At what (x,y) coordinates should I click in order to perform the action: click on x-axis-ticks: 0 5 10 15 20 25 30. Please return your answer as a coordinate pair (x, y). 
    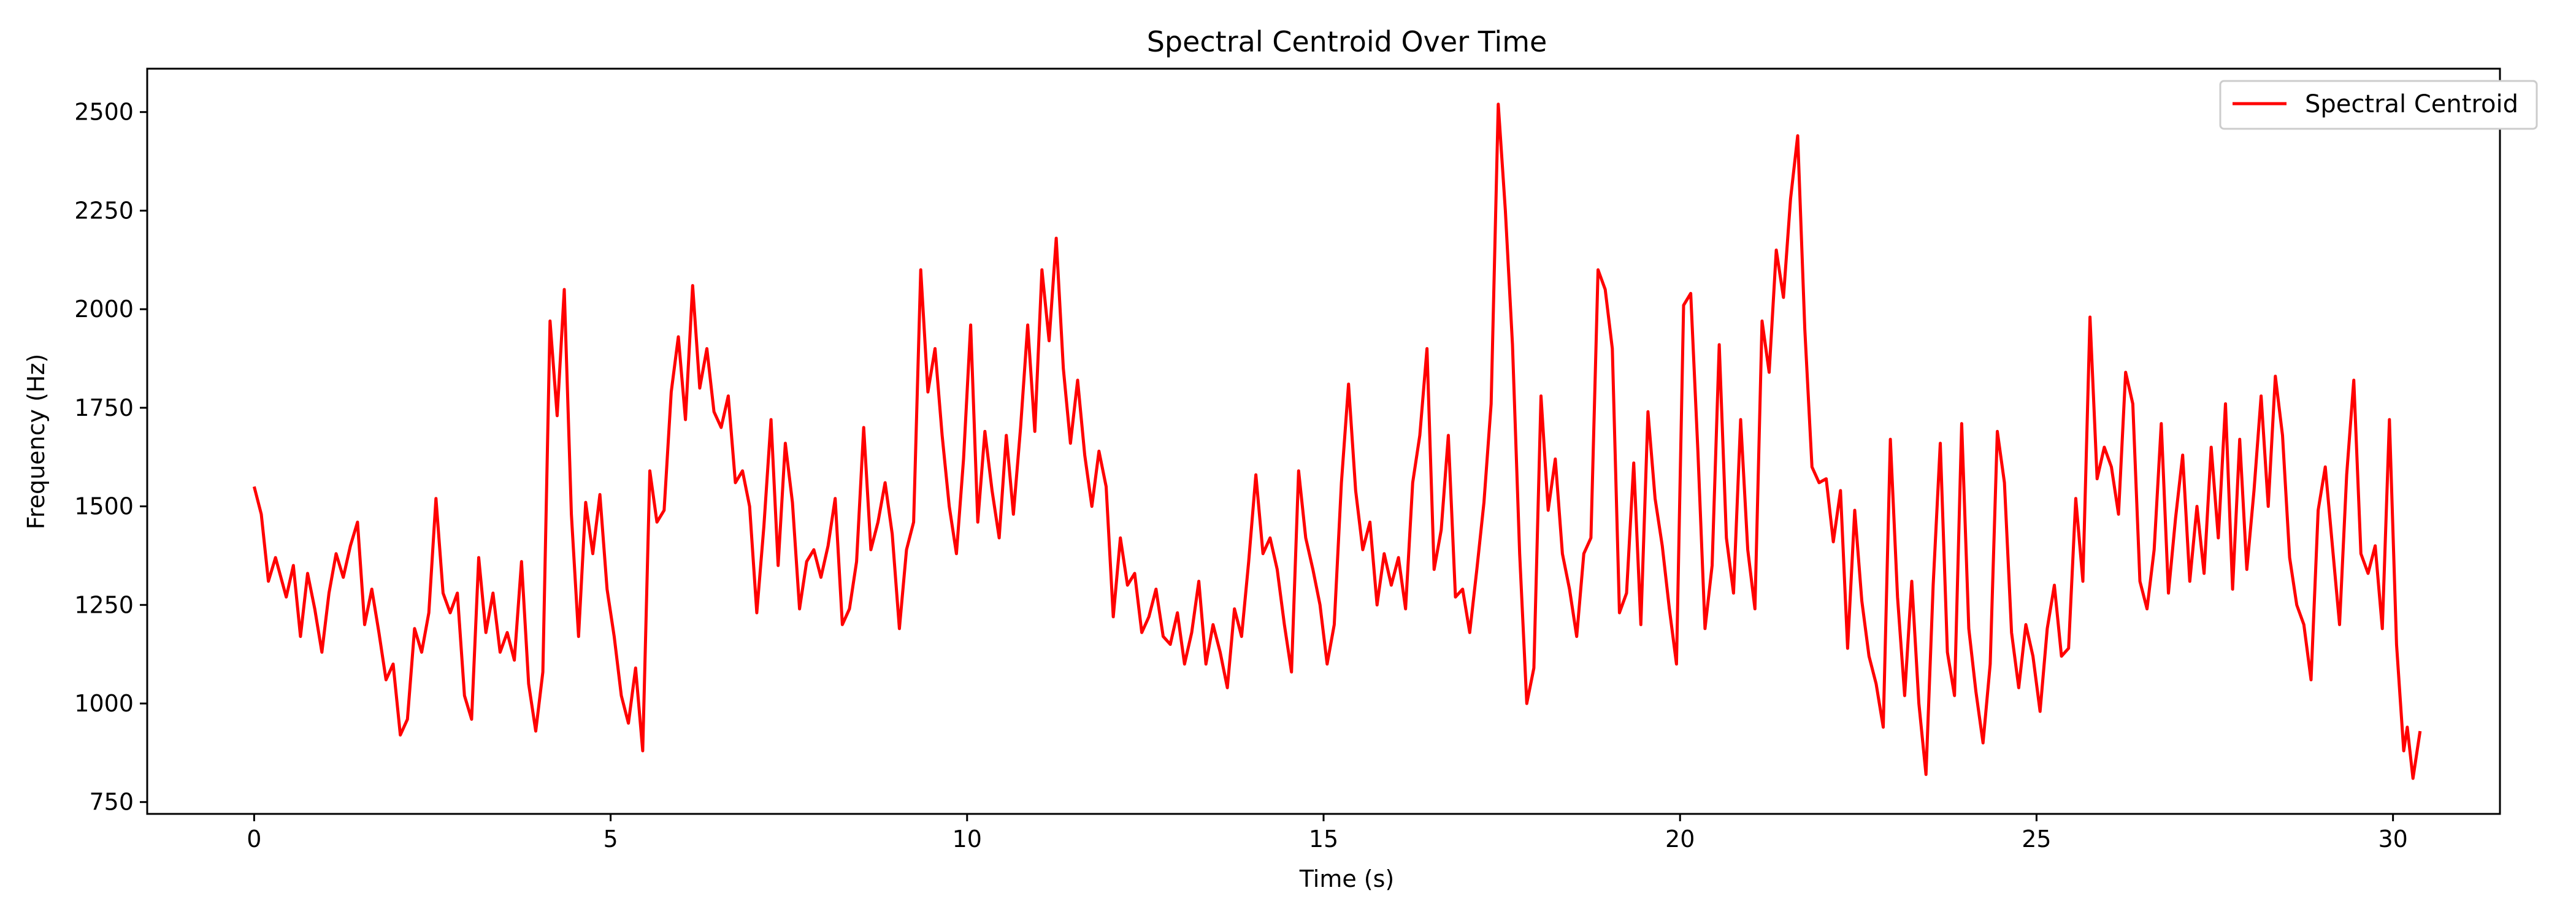
    Looking at the image, I should click on (1327, 833).